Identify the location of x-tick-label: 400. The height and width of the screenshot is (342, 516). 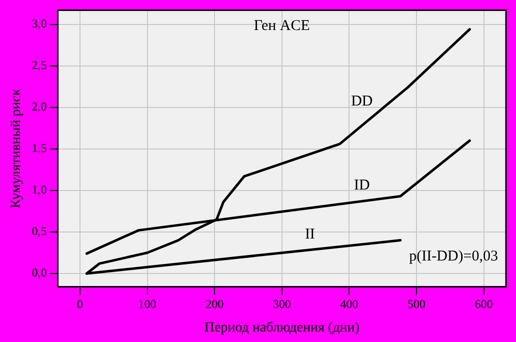
(349, 304).